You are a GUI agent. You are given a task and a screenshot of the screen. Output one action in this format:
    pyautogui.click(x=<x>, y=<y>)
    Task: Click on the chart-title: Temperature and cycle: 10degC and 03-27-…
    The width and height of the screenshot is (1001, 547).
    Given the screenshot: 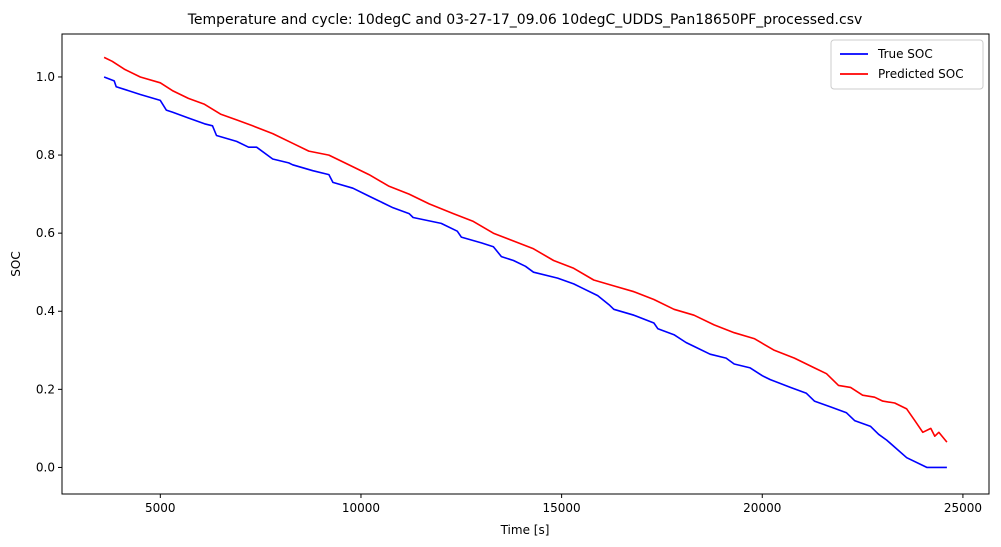 What is the action you would take?
    pyautogui.click(x=525, y=20)
    